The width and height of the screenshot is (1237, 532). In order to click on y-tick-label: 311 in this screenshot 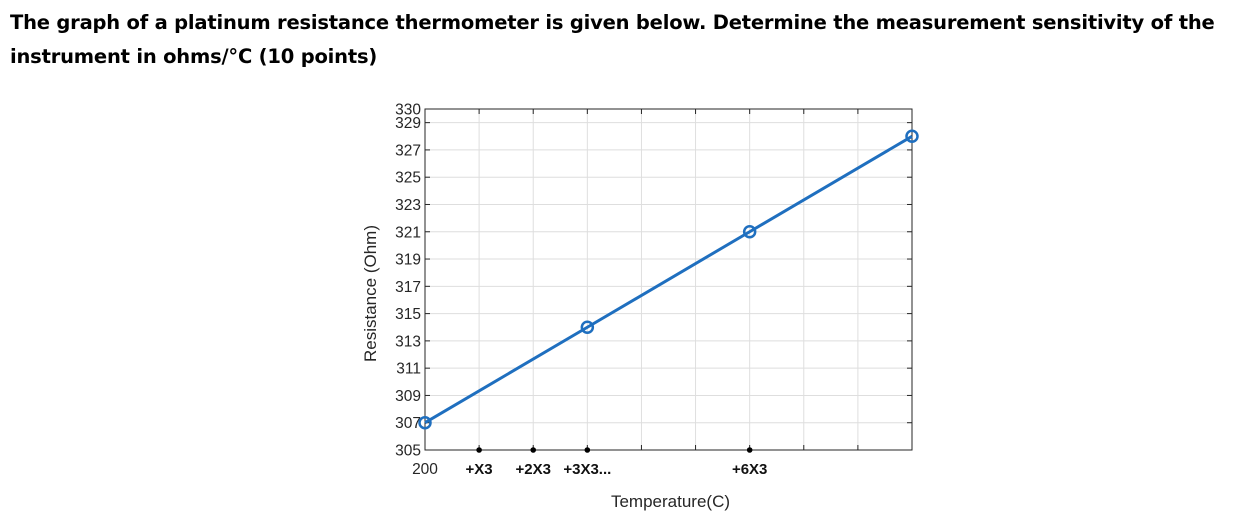, I will do `click(408, 369)`.